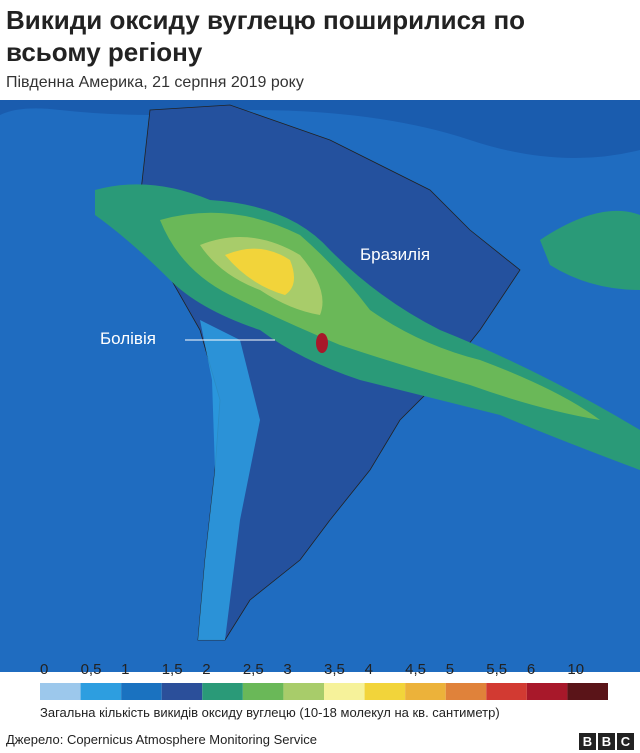 Image resolution: width=640 pixels, height=753 pixels. Describe the element at coordinates (334, 669) in the screenshot. I see `legend-label: 3,5` at that location.